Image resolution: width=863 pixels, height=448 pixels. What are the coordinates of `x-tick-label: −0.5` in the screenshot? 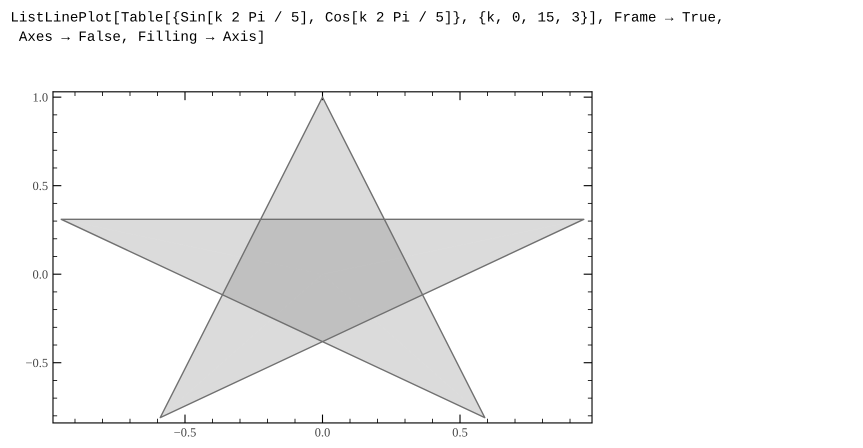 It's located at (185, 432).